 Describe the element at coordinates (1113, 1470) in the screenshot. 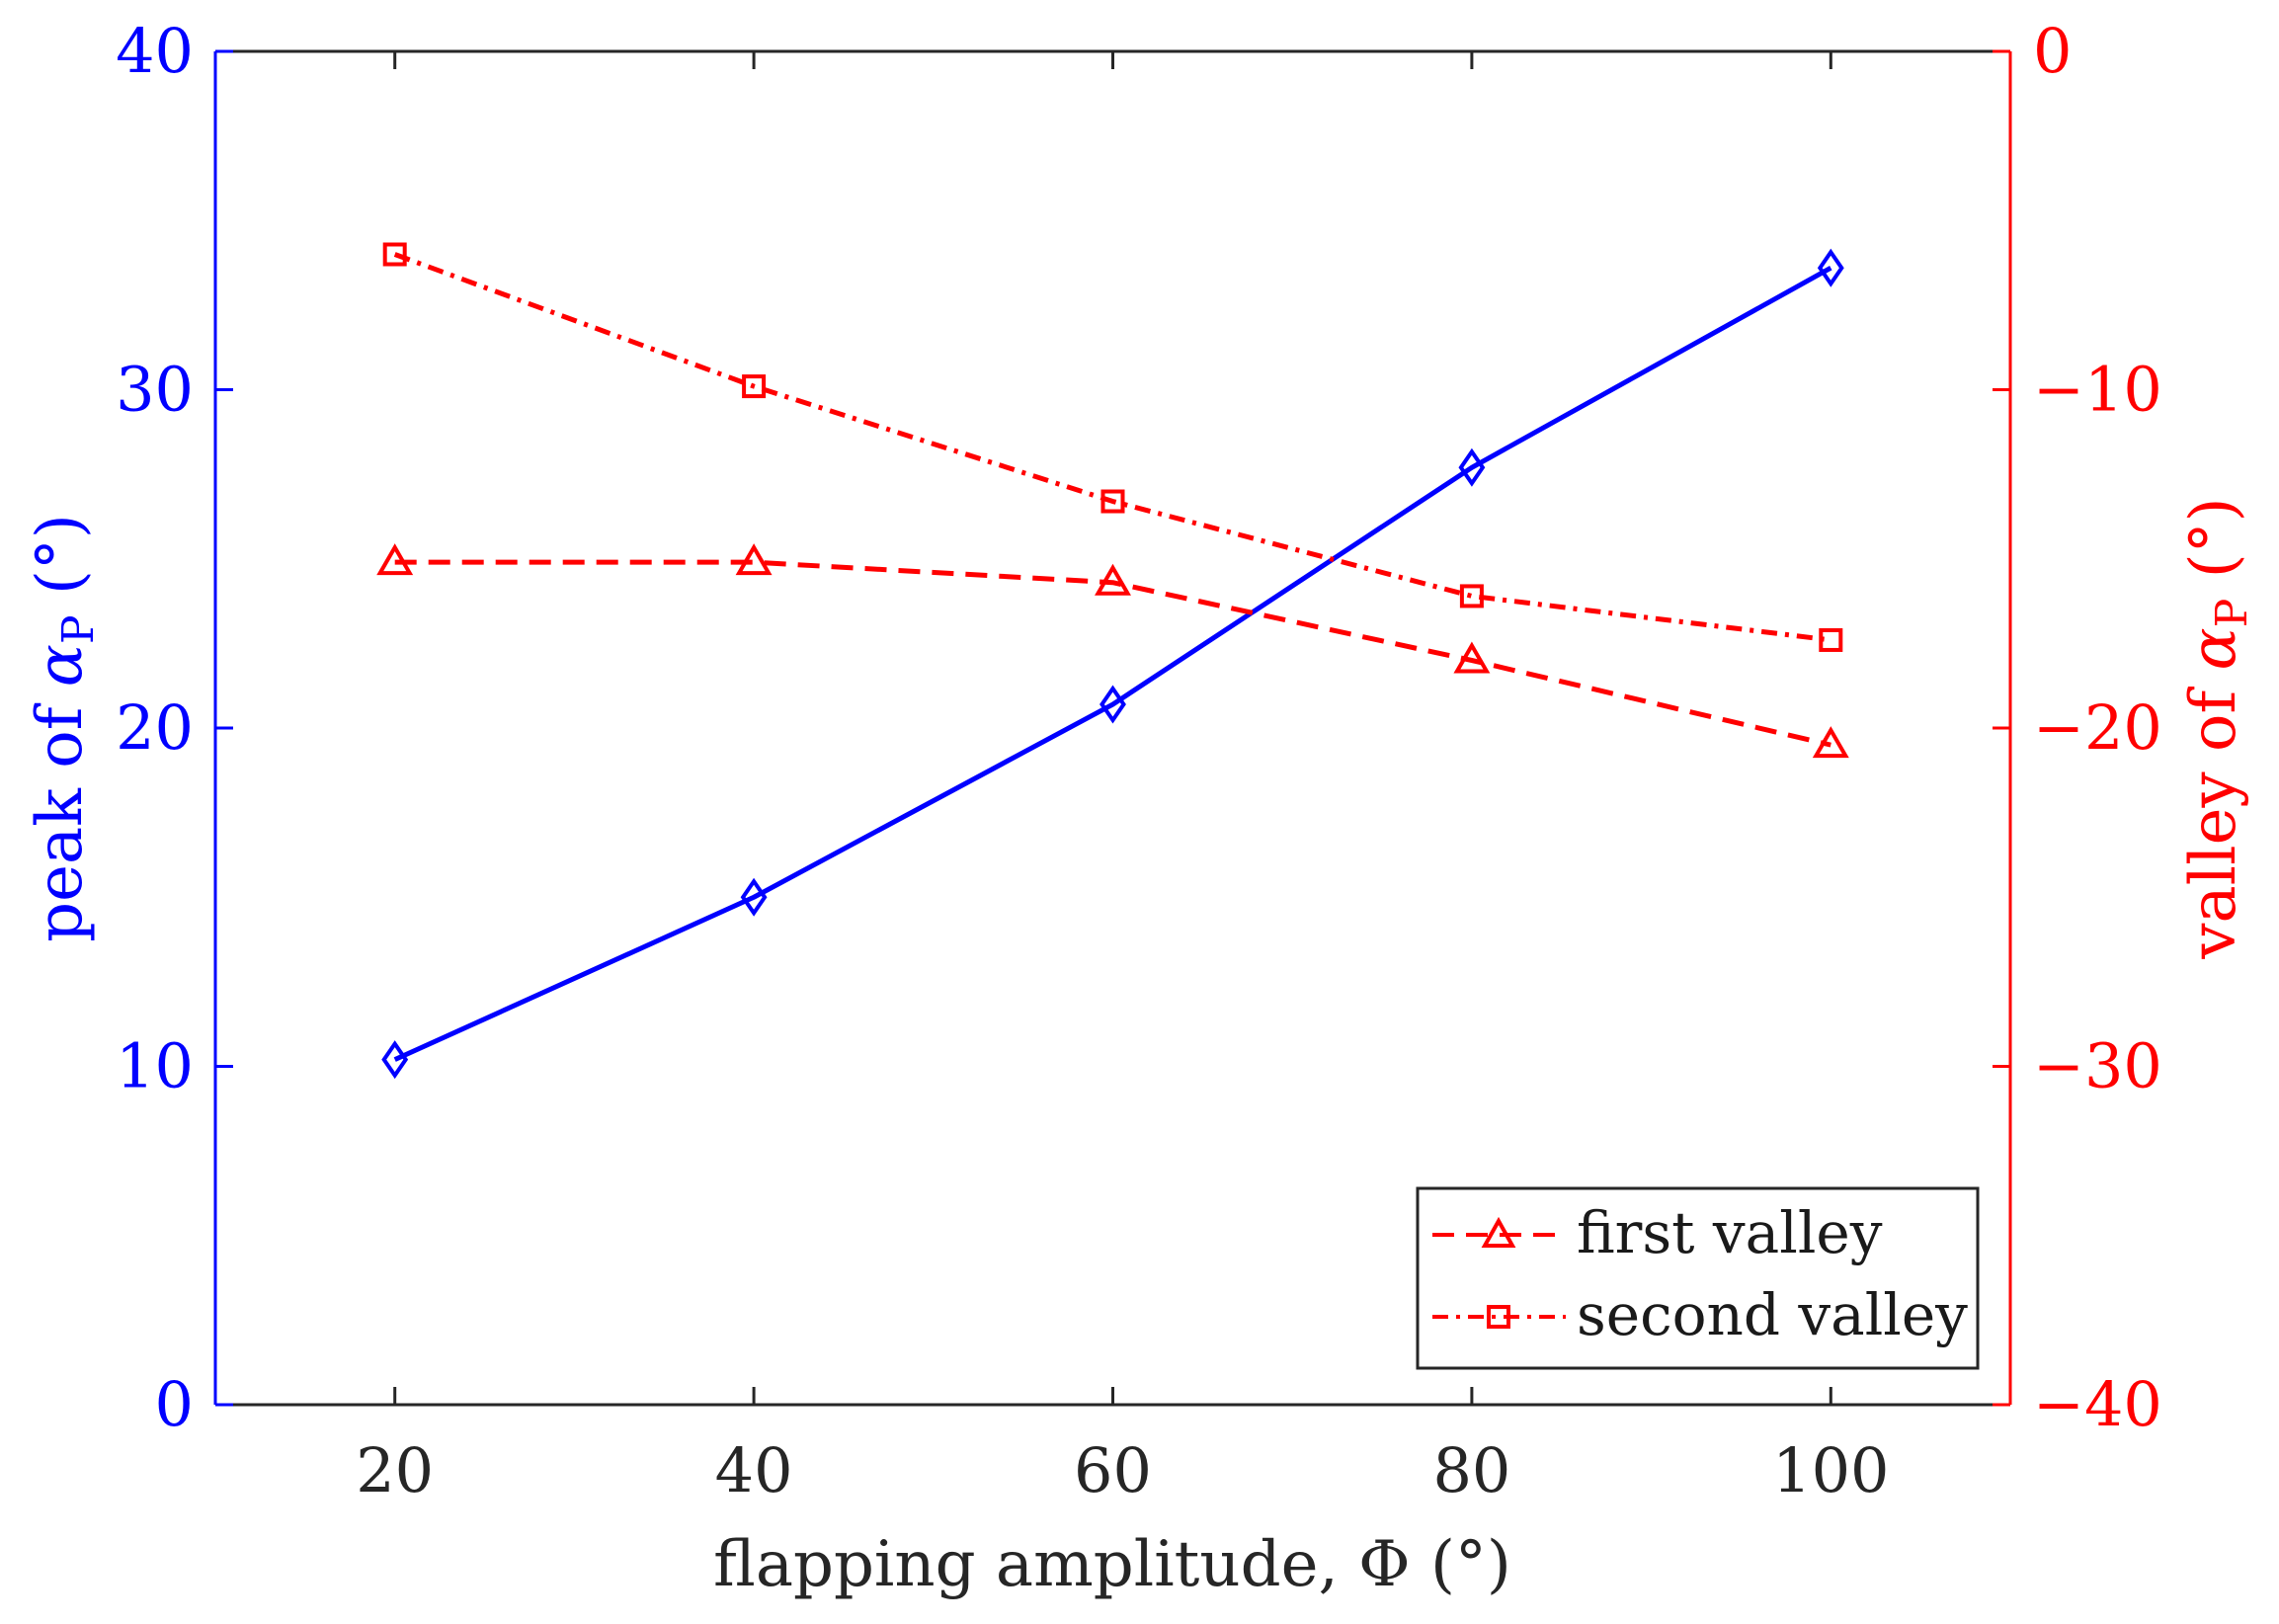

I see `x-tick-label: 60` at that location.